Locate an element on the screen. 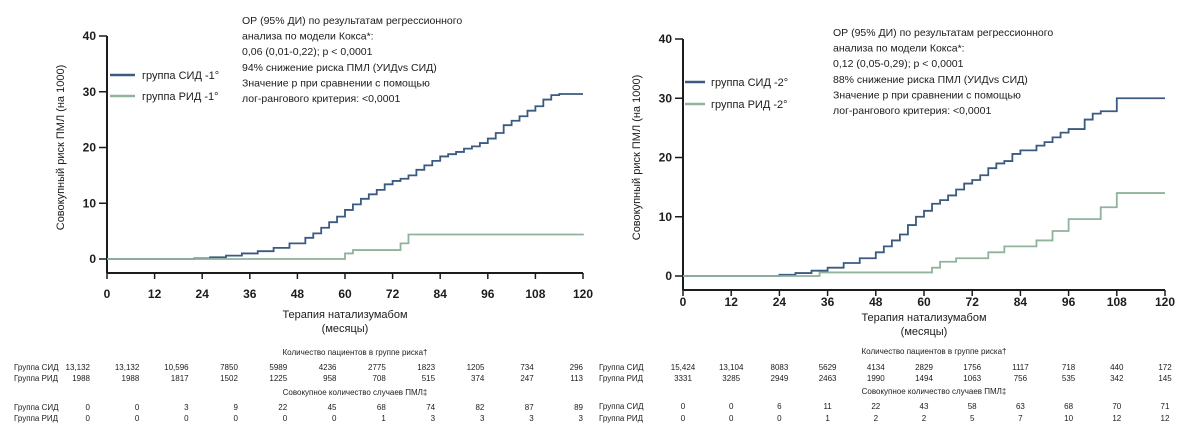 The image size is (1180, 430). annotation-line: 0,12 (0,05-0,29); p < 0,0001 is located at coordinates (898, 64).